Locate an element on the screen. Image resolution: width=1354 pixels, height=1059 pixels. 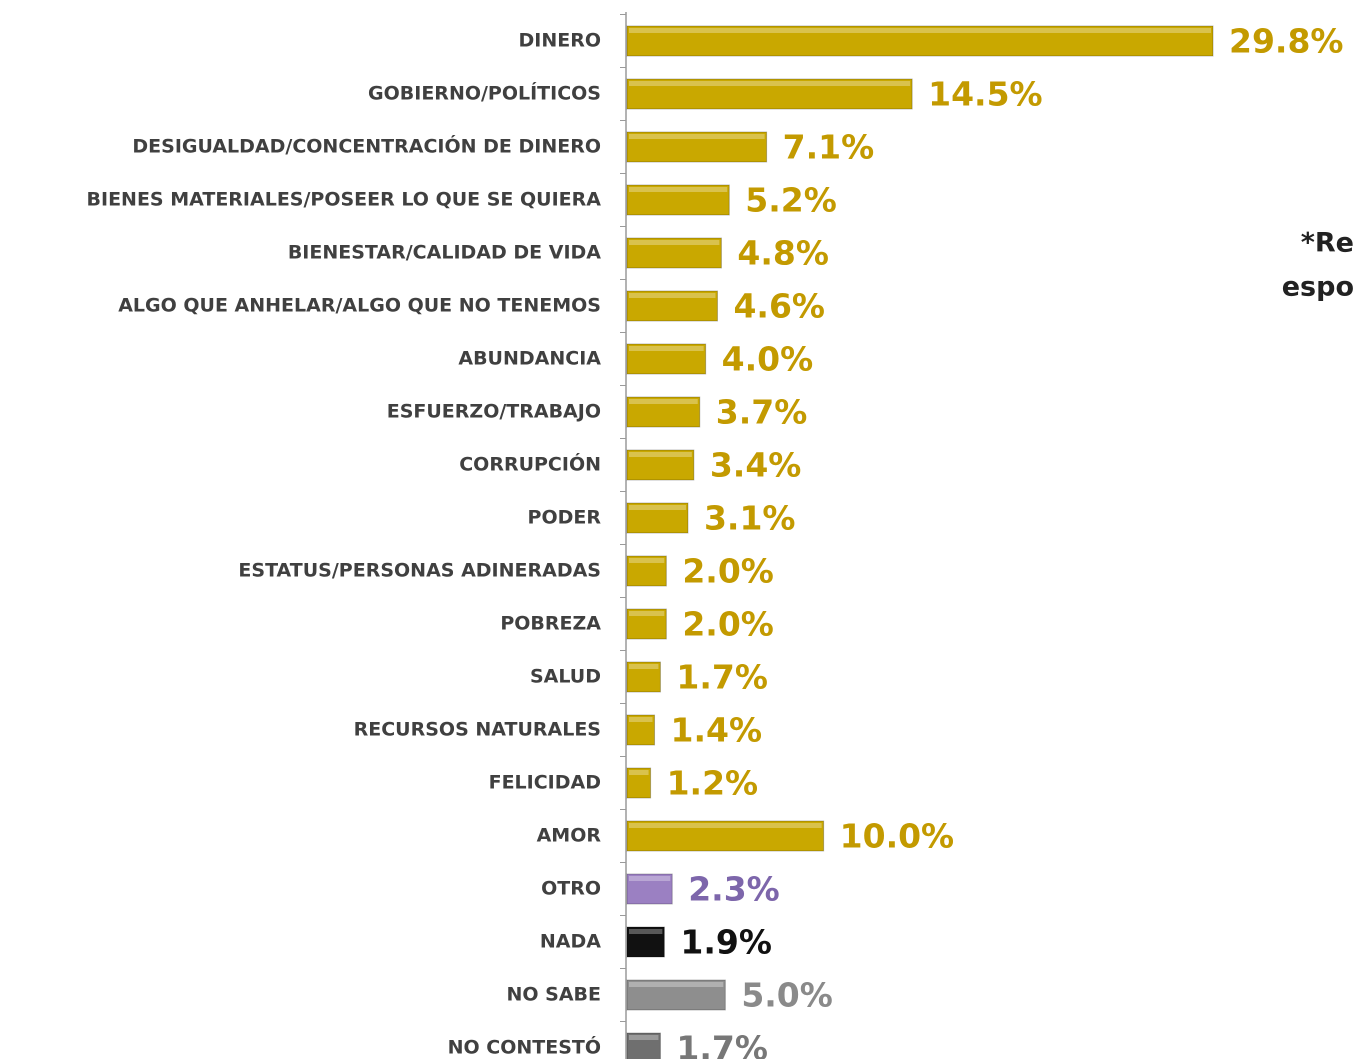
annotation: espo is located at coordinates (1318, 287).